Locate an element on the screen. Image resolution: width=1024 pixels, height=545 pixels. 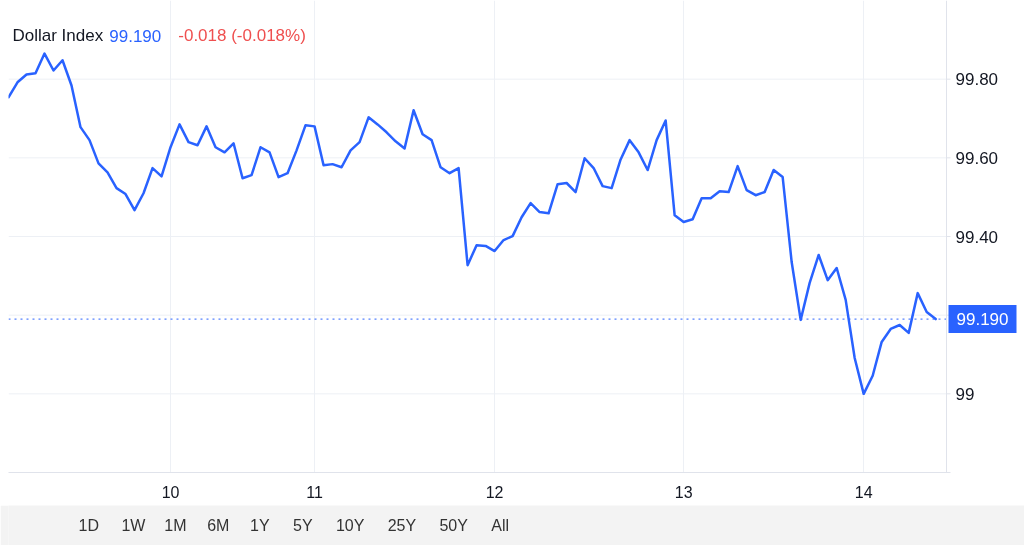
x-tick-label: 10 is located at coordinates (170, 492).